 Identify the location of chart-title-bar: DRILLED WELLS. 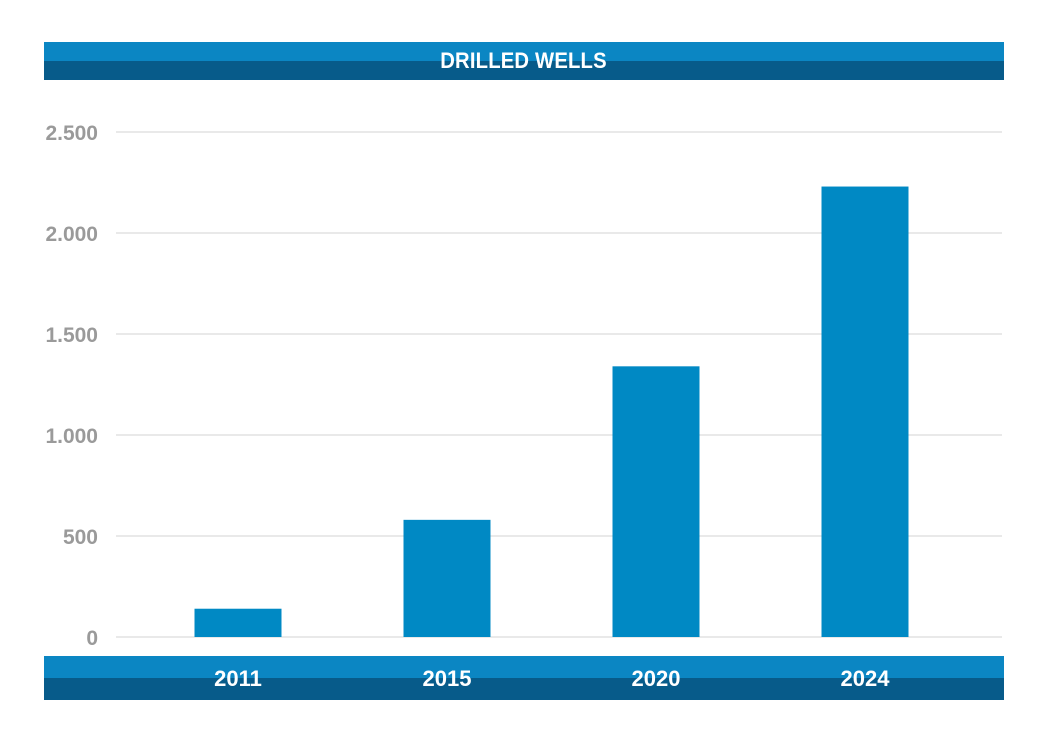
(524, 61).